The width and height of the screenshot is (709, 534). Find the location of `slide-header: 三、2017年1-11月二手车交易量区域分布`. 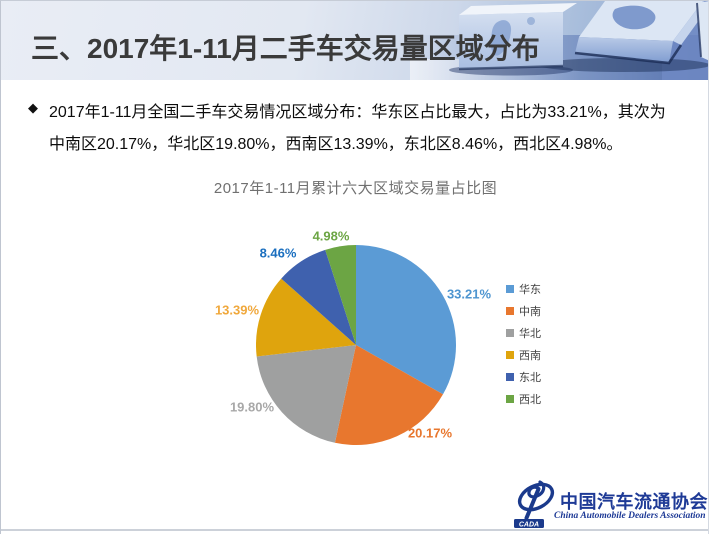

slide-header: 三、2017年1-11月二手车交易量区域分布 is located at coordinates (354, 40).